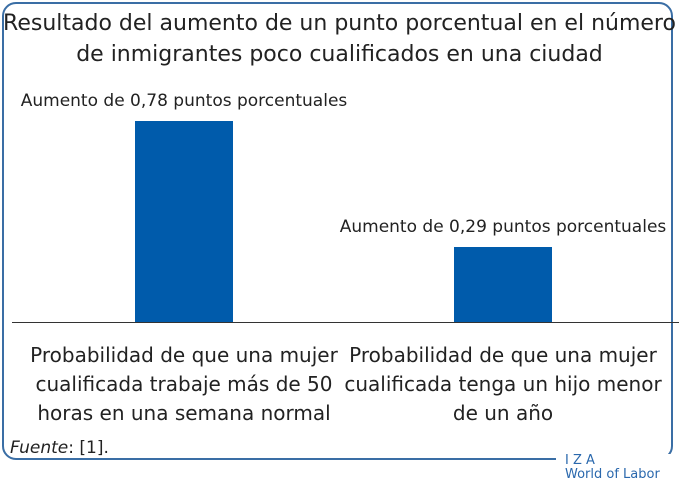 The height and width of the screenshot is (483, 679). Describe the element at coordinates (184, 101) in the screenshot. I see `value-label: Aumento de 0,78 puntos porcentuales` at that location.